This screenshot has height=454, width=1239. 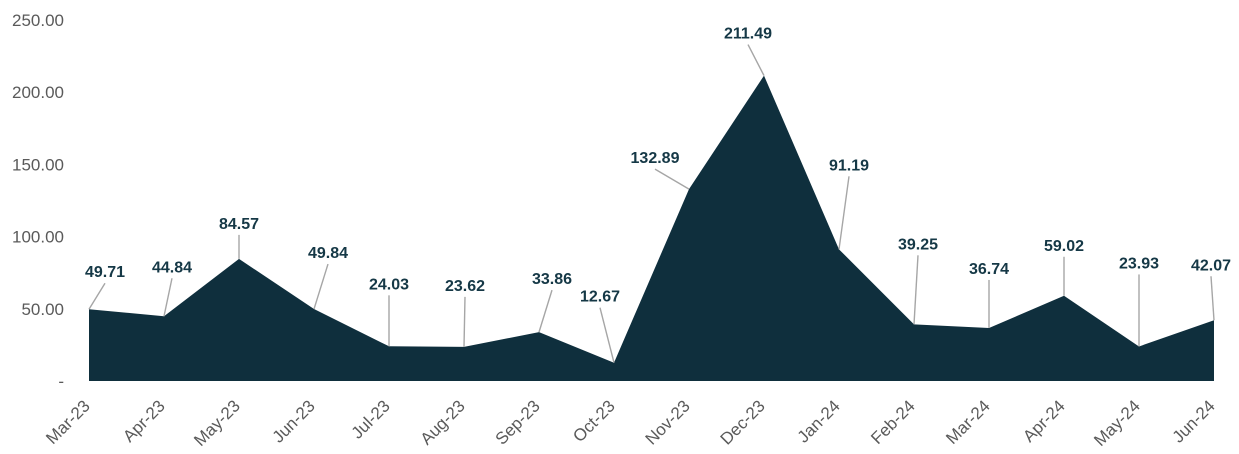 I want to click on data-label: 49.71, so click(x=105, y=272).